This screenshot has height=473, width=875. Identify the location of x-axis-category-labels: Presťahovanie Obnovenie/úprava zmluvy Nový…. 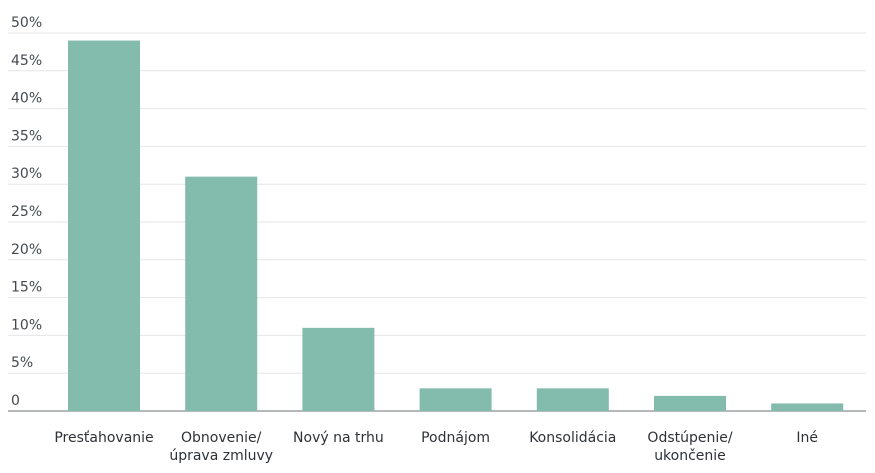
(436, 447).